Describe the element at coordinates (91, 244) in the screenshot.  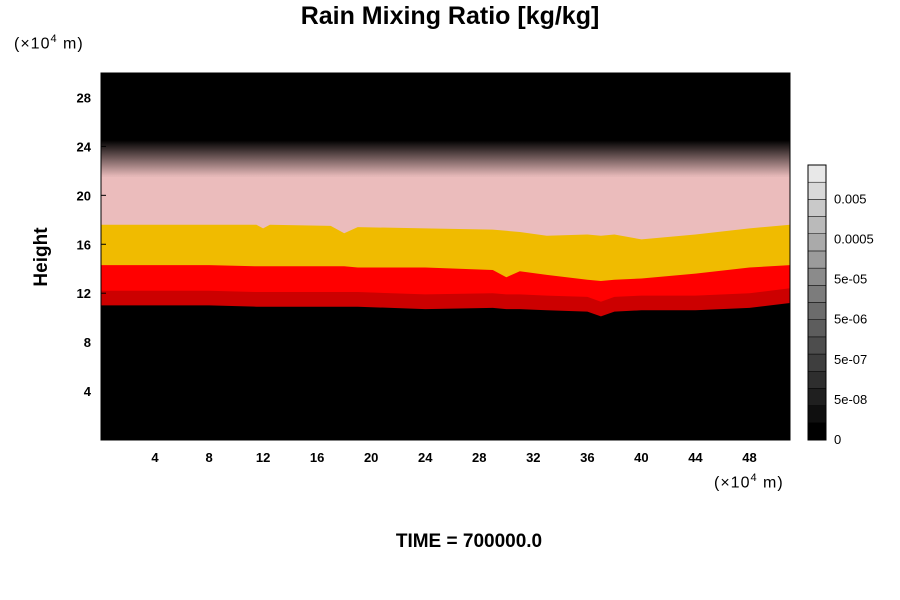
I see `y-axis: 4 8 12 16 20 24 28` at that location.